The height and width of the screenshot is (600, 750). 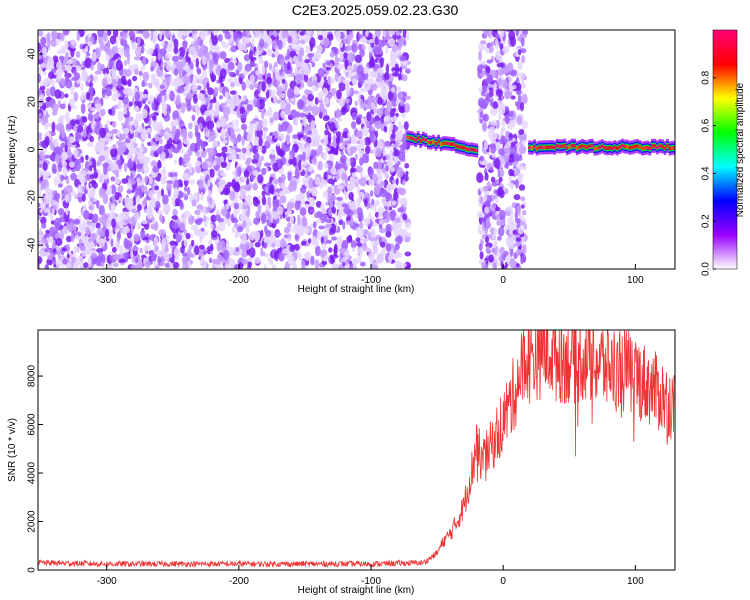 What do you see at coordinates (503, 280) in the screenshot?
I see `x-tick-label: 0` at bounding box center [503, 280].